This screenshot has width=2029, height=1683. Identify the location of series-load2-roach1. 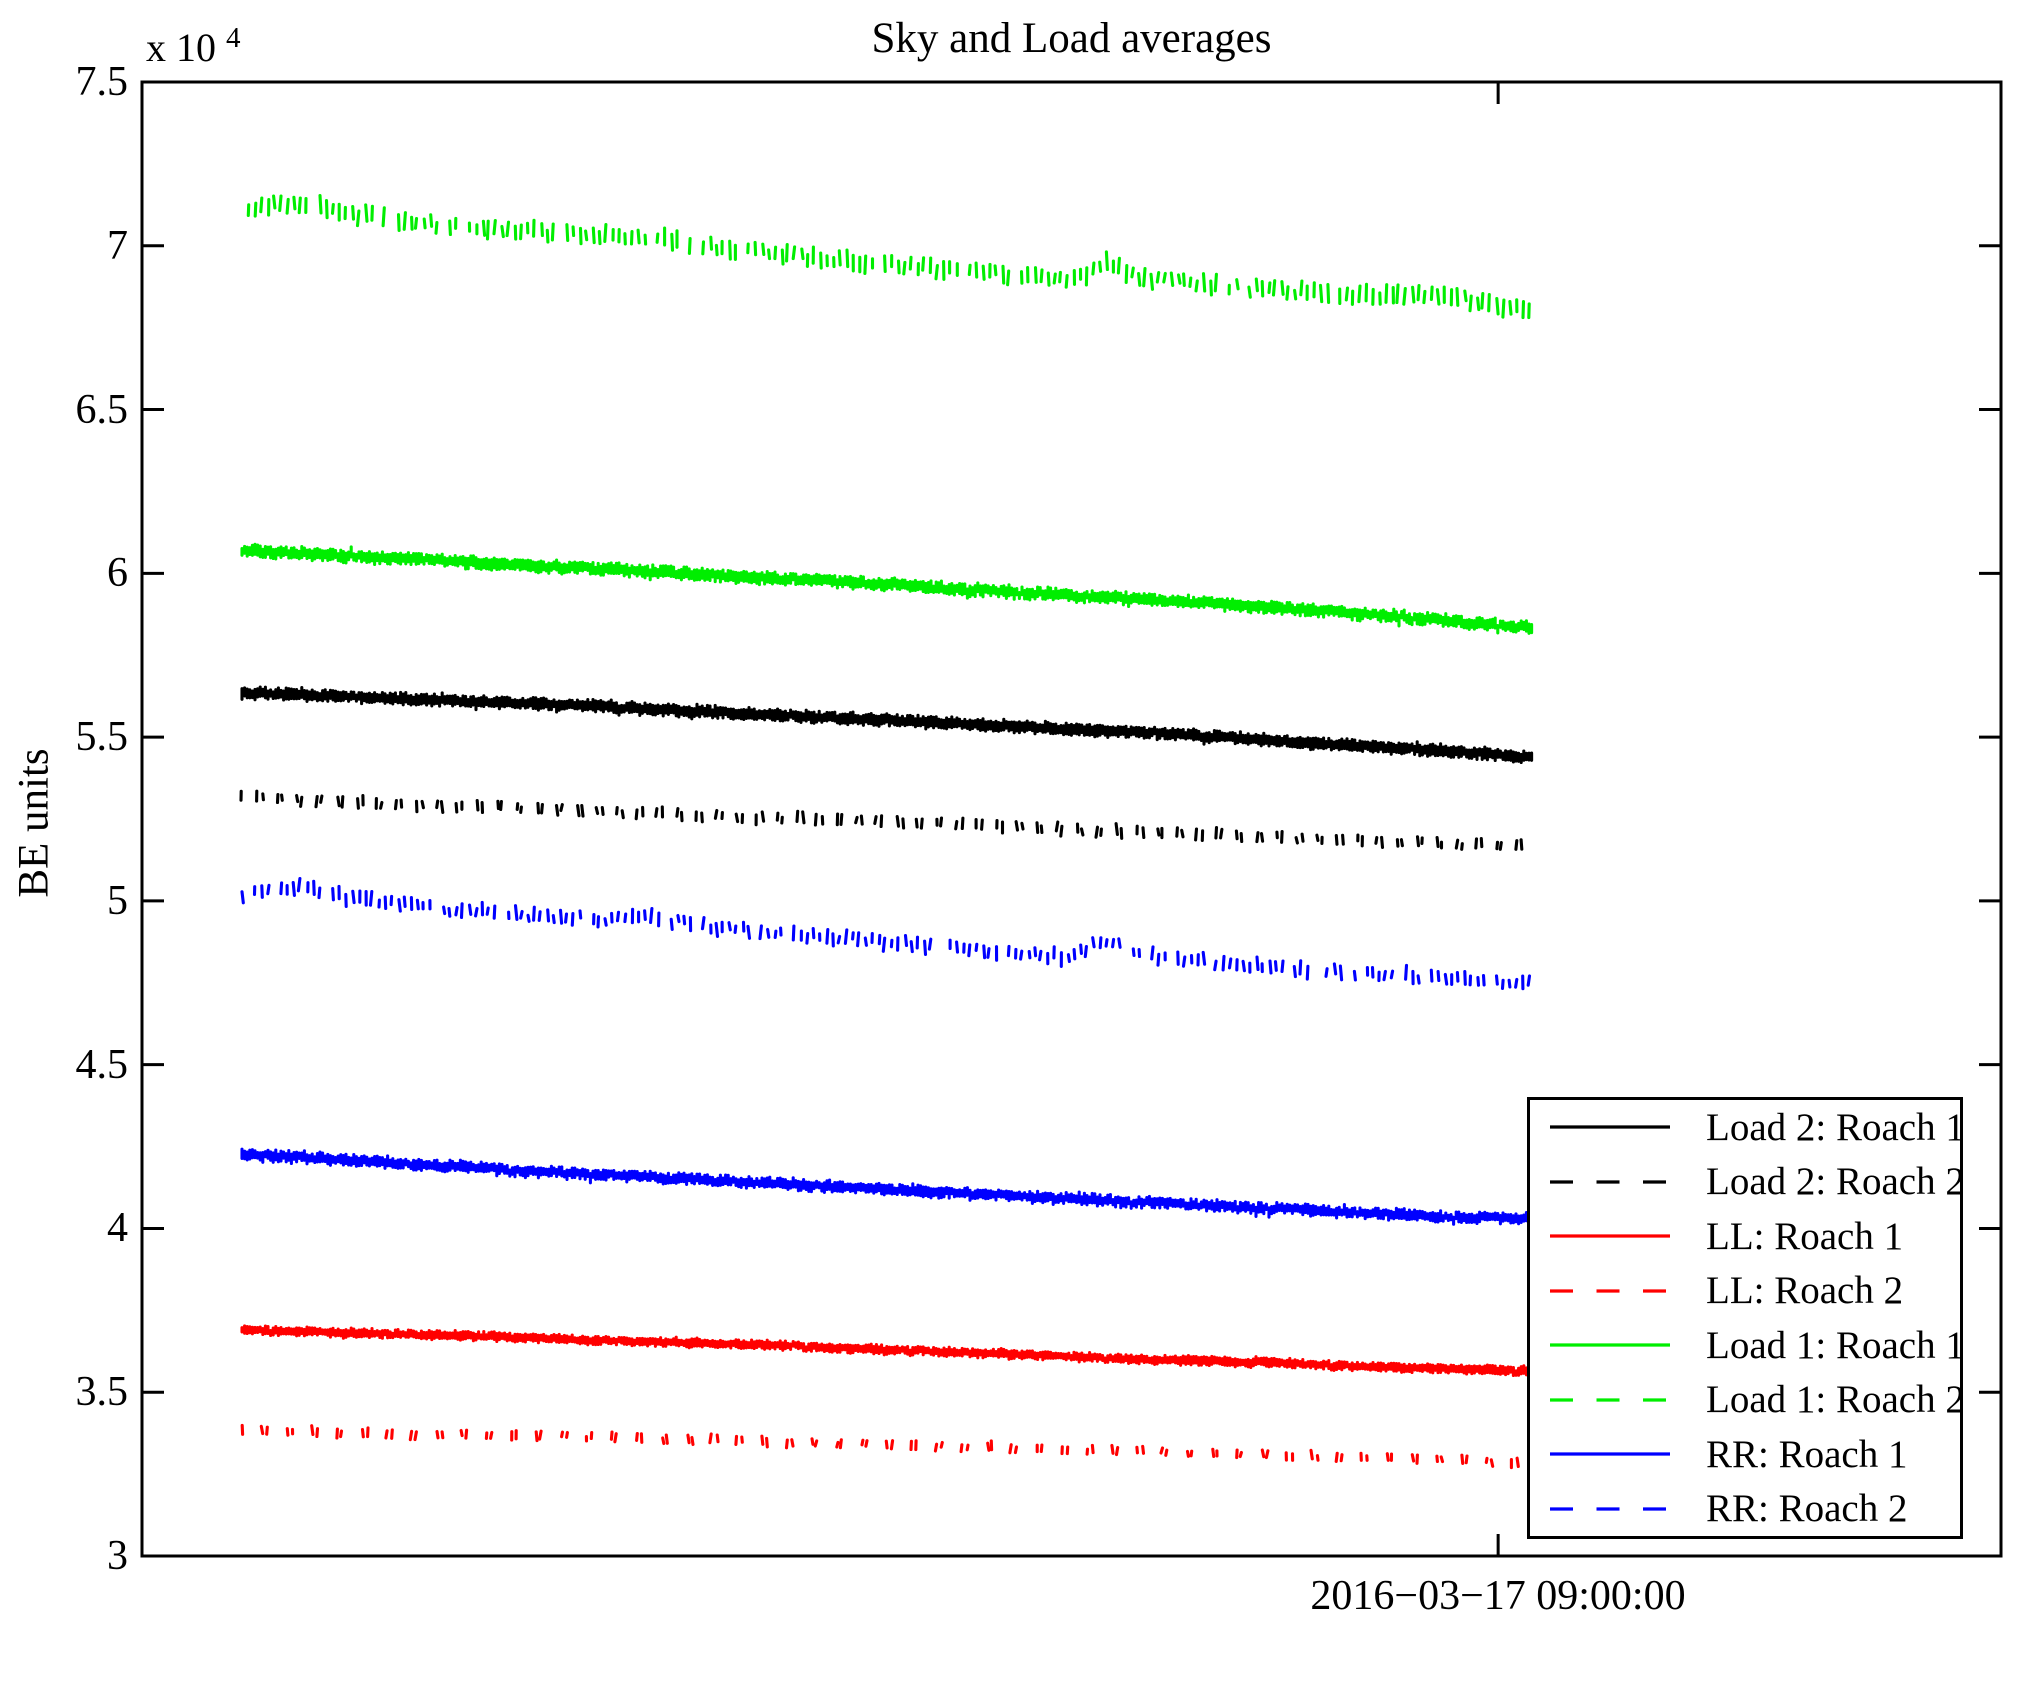
(887, 725).